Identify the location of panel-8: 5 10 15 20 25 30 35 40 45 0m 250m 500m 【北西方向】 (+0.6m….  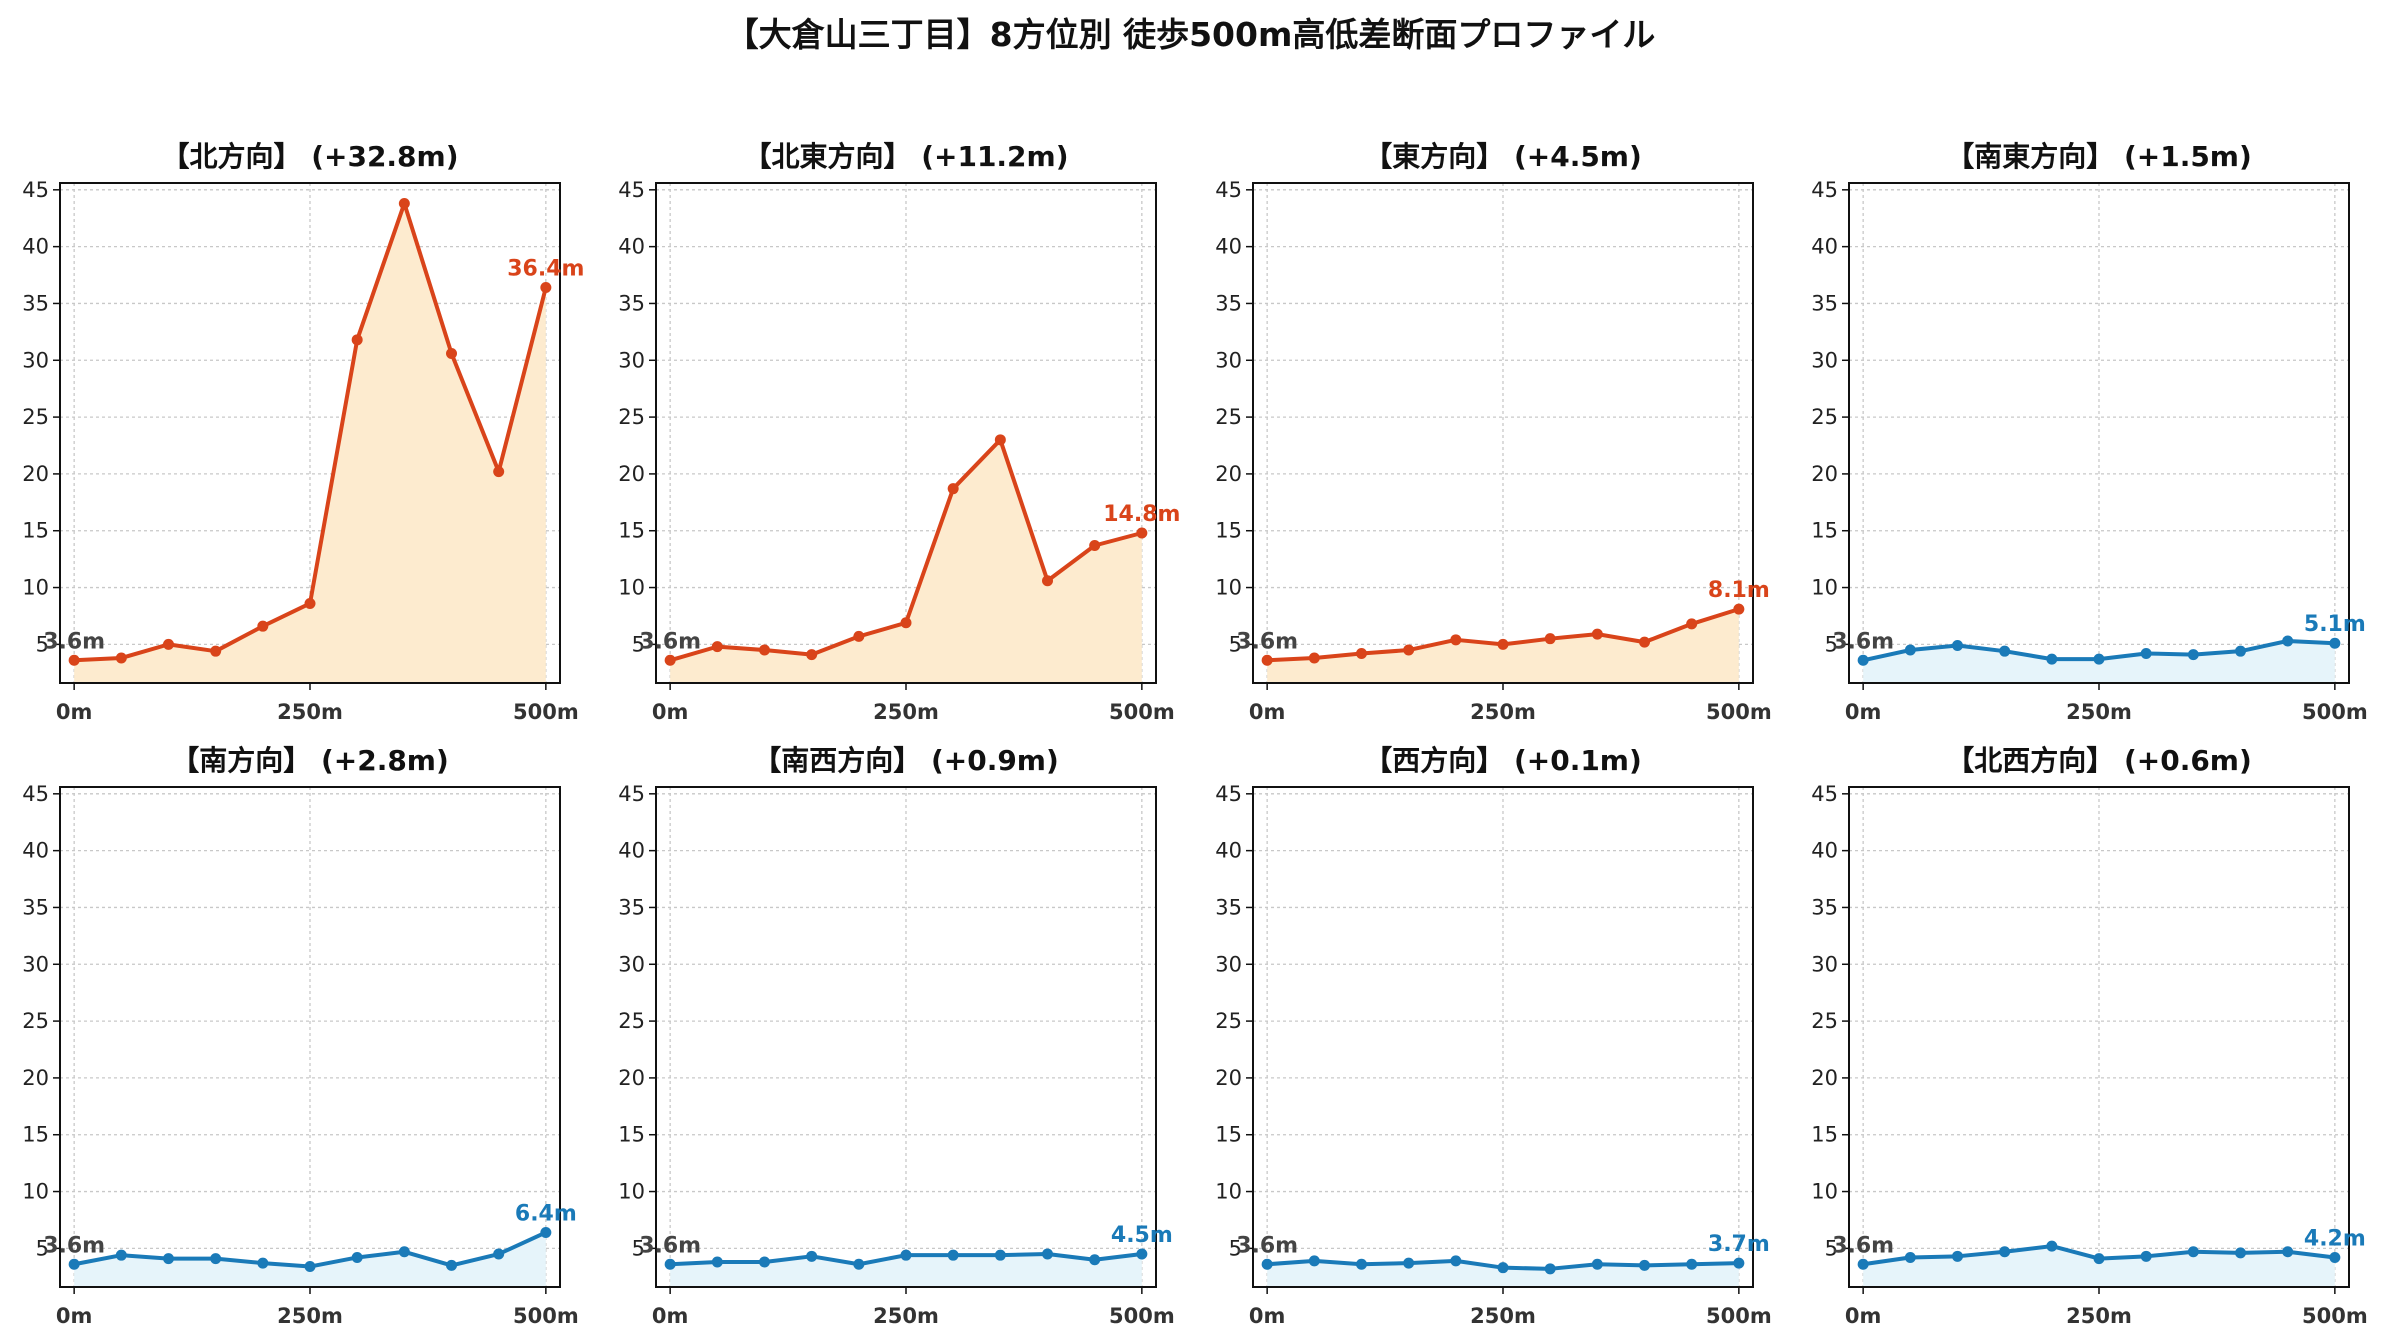
(2089, 1036).